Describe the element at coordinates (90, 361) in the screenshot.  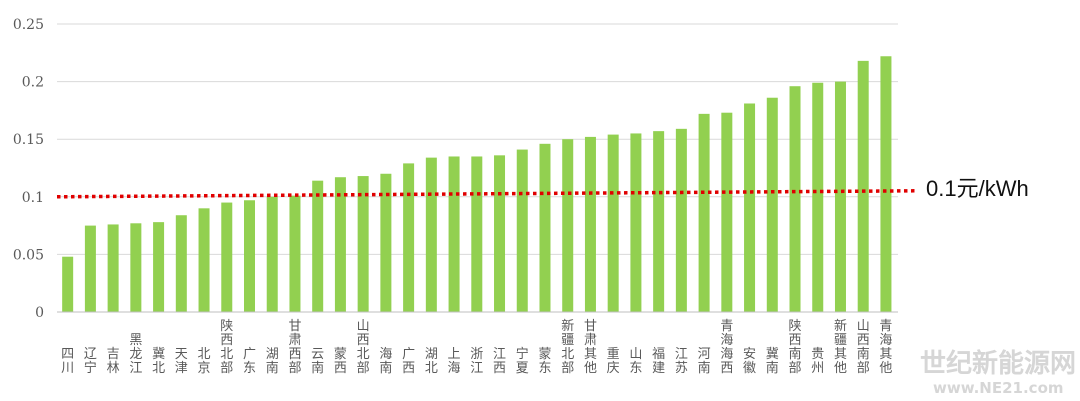
I see `x-category-label: 辽宁` at that location.